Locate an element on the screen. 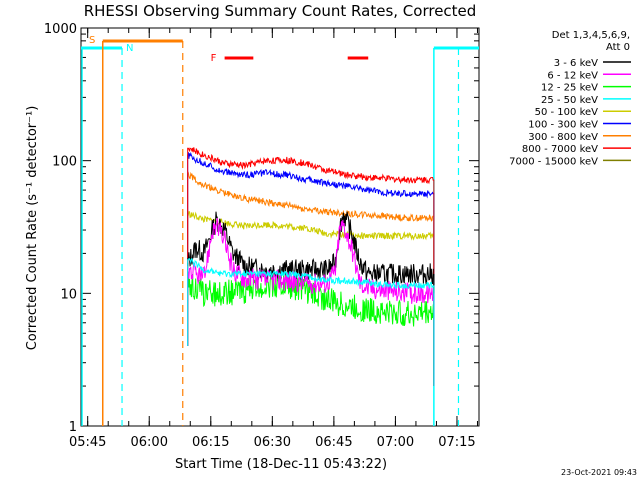  y-tick-label: 10 is located at coordinates (68, 294).